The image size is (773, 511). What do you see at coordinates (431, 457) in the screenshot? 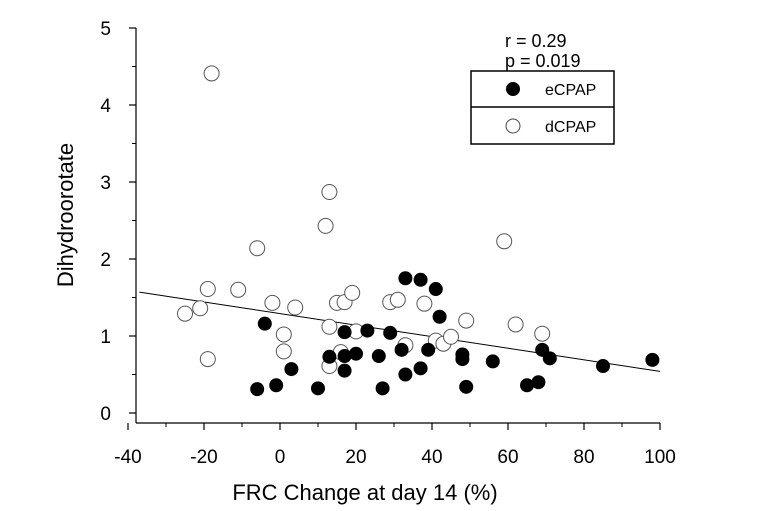
I see `x-tick-label: 40` at bounding box center [431, 457].